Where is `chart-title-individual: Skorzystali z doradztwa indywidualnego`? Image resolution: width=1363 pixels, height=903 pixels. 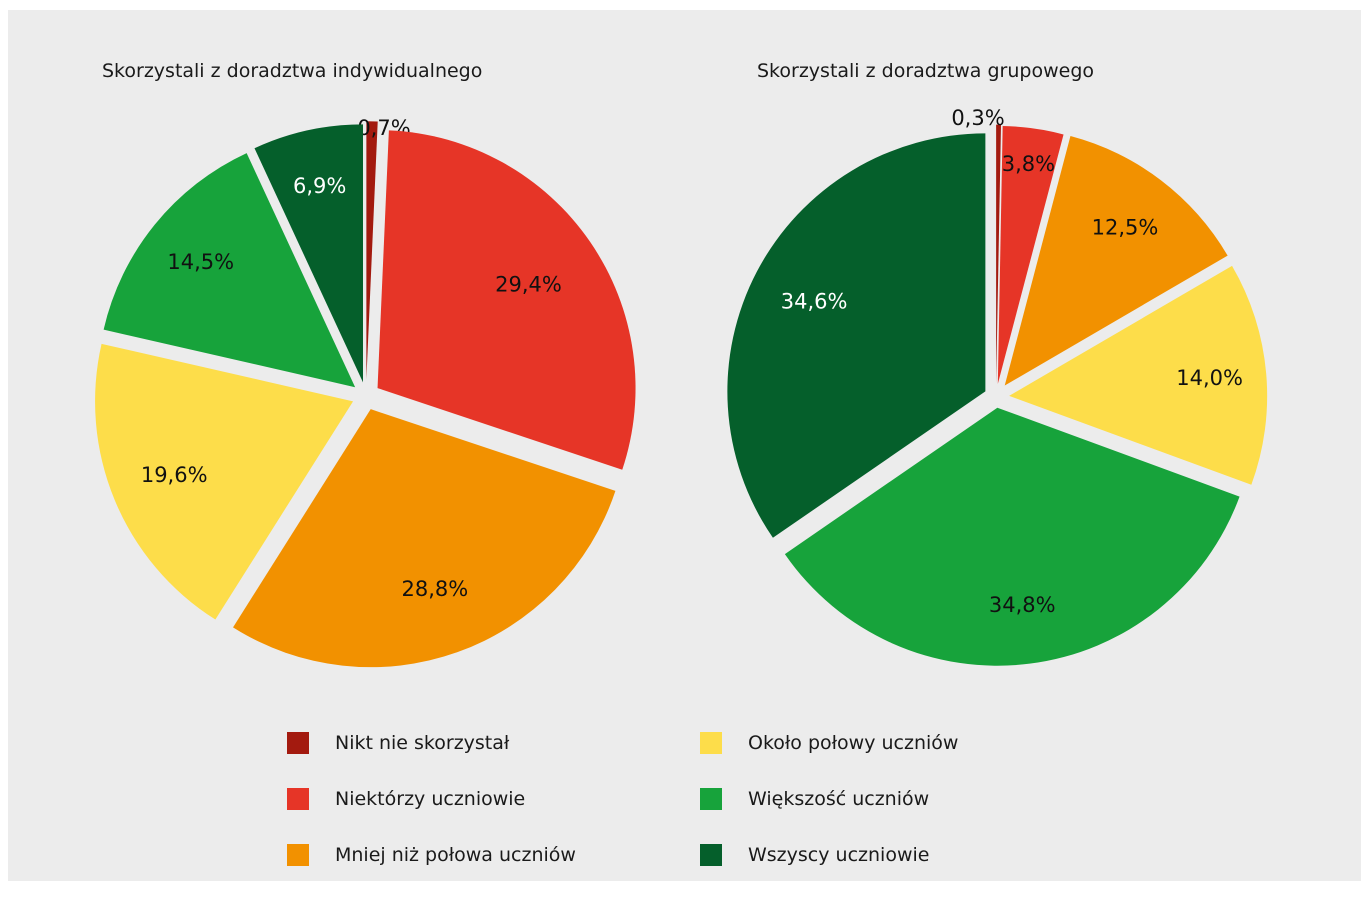
chart-title-individual: Skorzystali z doradztwa indywidualnego is located at coordinates (292, 71).